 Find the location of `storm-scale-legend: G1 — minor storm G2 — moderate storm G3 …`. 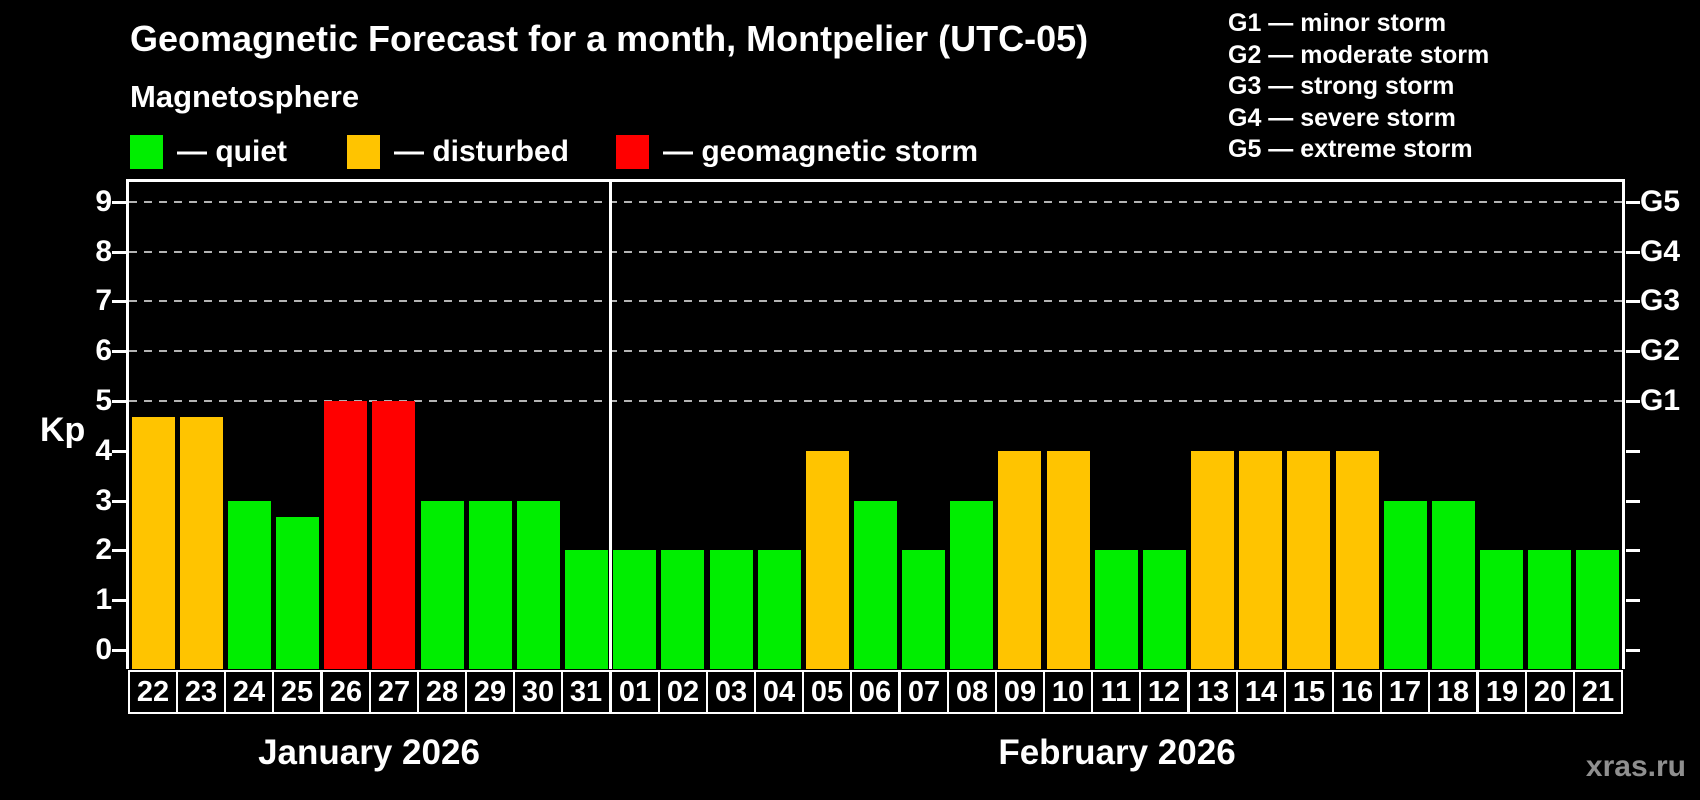

storm-scale-legend: G1 — minor storm G2 — moderate storm G3 … is located at coordinates (1358, 87).